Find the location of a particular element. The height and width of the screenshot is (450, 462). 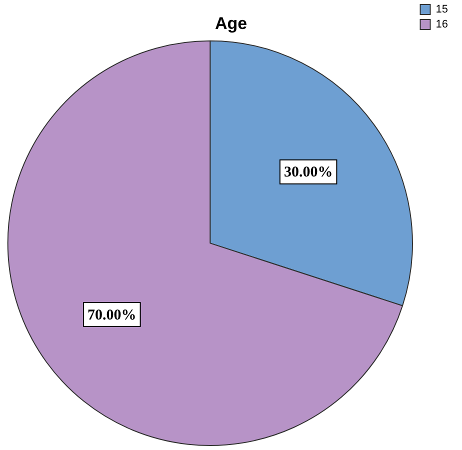

legend-label: 15 is located at coordinates (442, 10).